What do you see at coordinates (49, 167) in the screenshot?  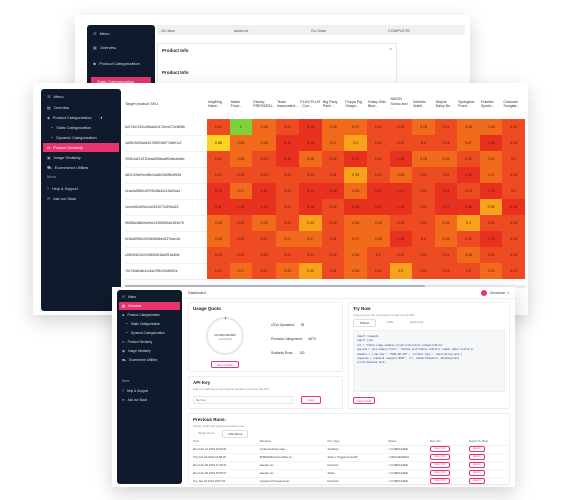 I see `cart-icon: ⛟` at bounding box center [49, 167].